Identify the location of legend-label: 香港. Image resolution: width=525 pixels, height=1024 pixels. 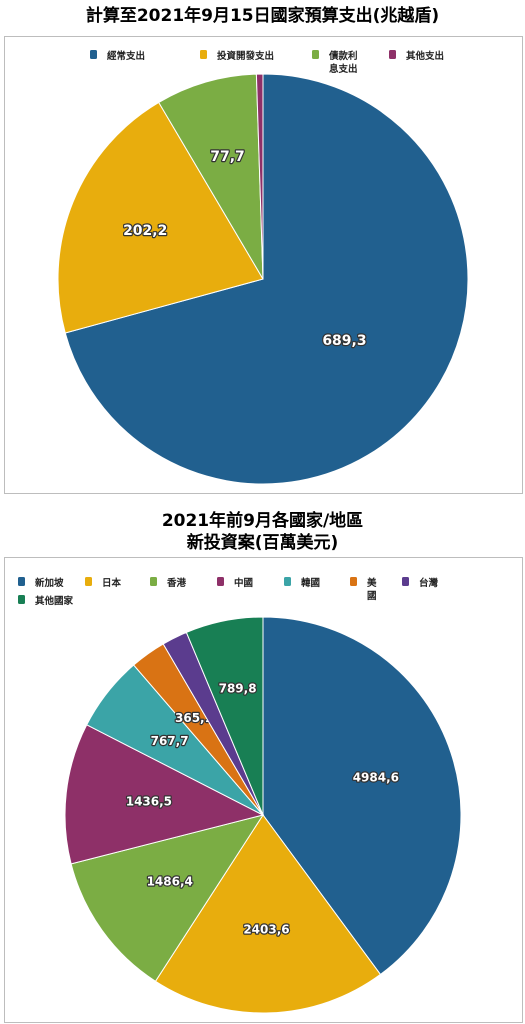
(176, 583).